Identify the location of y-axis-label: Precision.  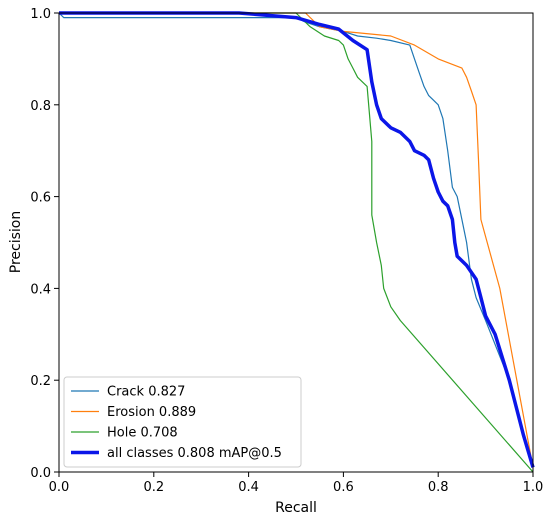
(16, 242).